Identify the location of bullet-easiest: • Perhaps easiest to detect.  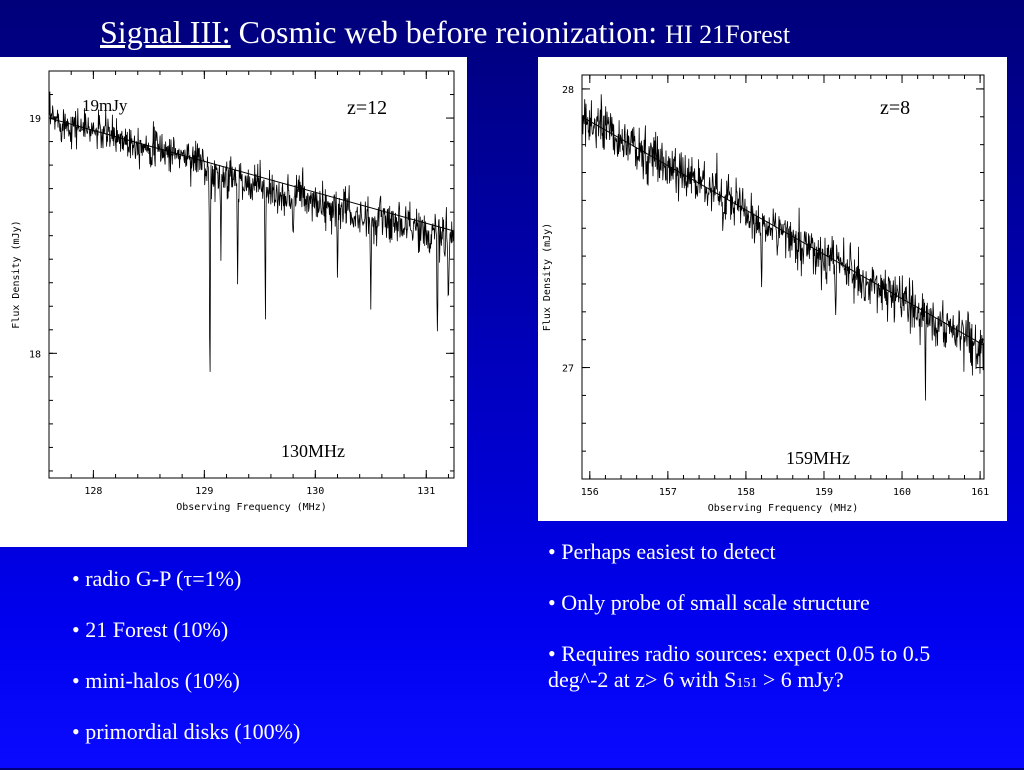
(662, 551).